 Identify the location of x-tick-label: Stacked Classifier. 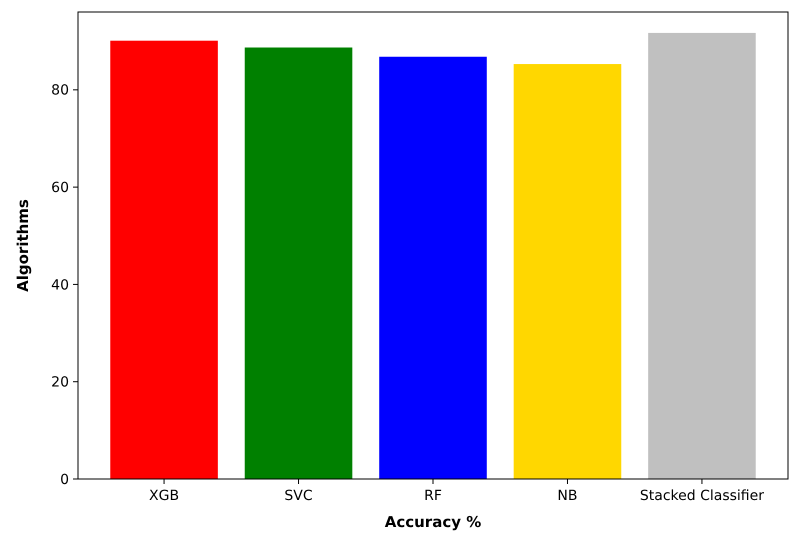
(702, 496).